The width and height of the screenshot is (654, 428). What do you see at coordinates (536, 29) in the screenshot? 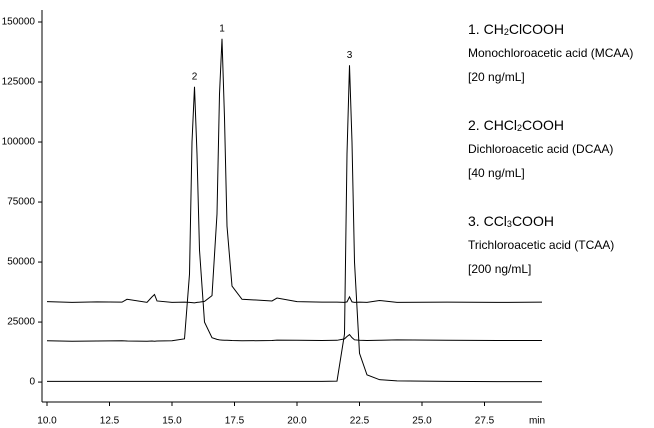
I see `formula-part: ClCOOH` at bounding box center [536, 29].